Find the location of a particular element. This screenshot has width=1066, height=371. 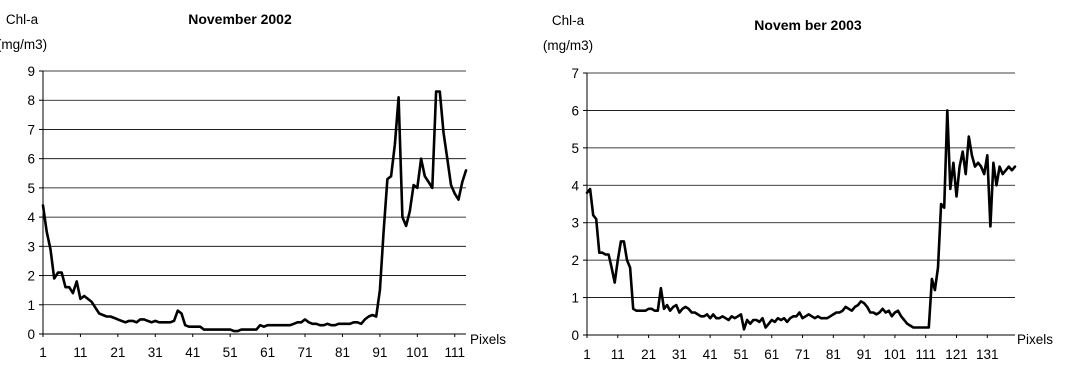

x-tick-label: 131 is located at coordinates (987, 354).